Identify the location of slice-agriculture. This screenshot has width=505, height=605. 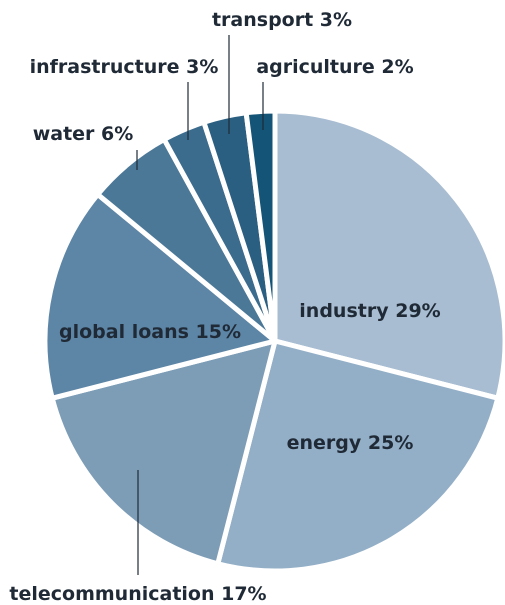
(260, 226).